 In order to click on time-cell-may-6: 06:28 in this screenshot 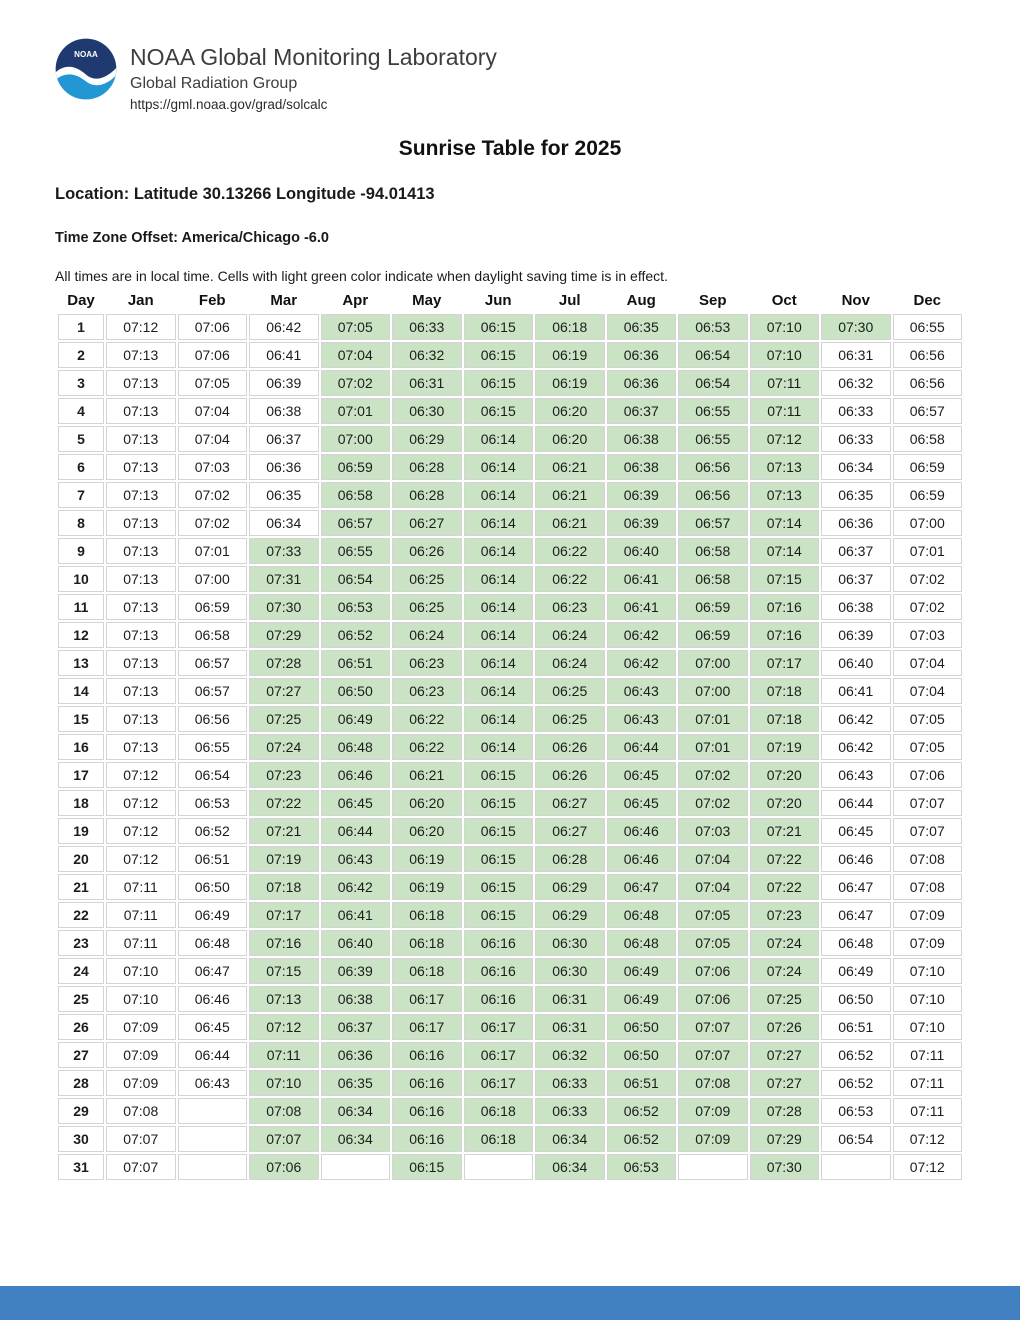, I will do `click(427, 467)`.